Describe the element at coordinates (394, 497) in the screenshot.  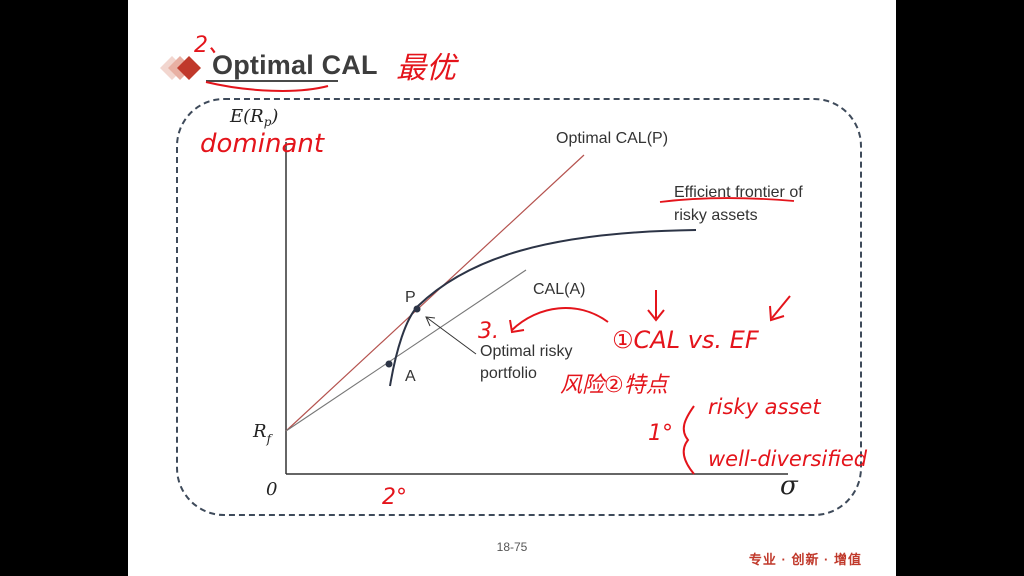
I see `item-2-note: 2°` at that location.